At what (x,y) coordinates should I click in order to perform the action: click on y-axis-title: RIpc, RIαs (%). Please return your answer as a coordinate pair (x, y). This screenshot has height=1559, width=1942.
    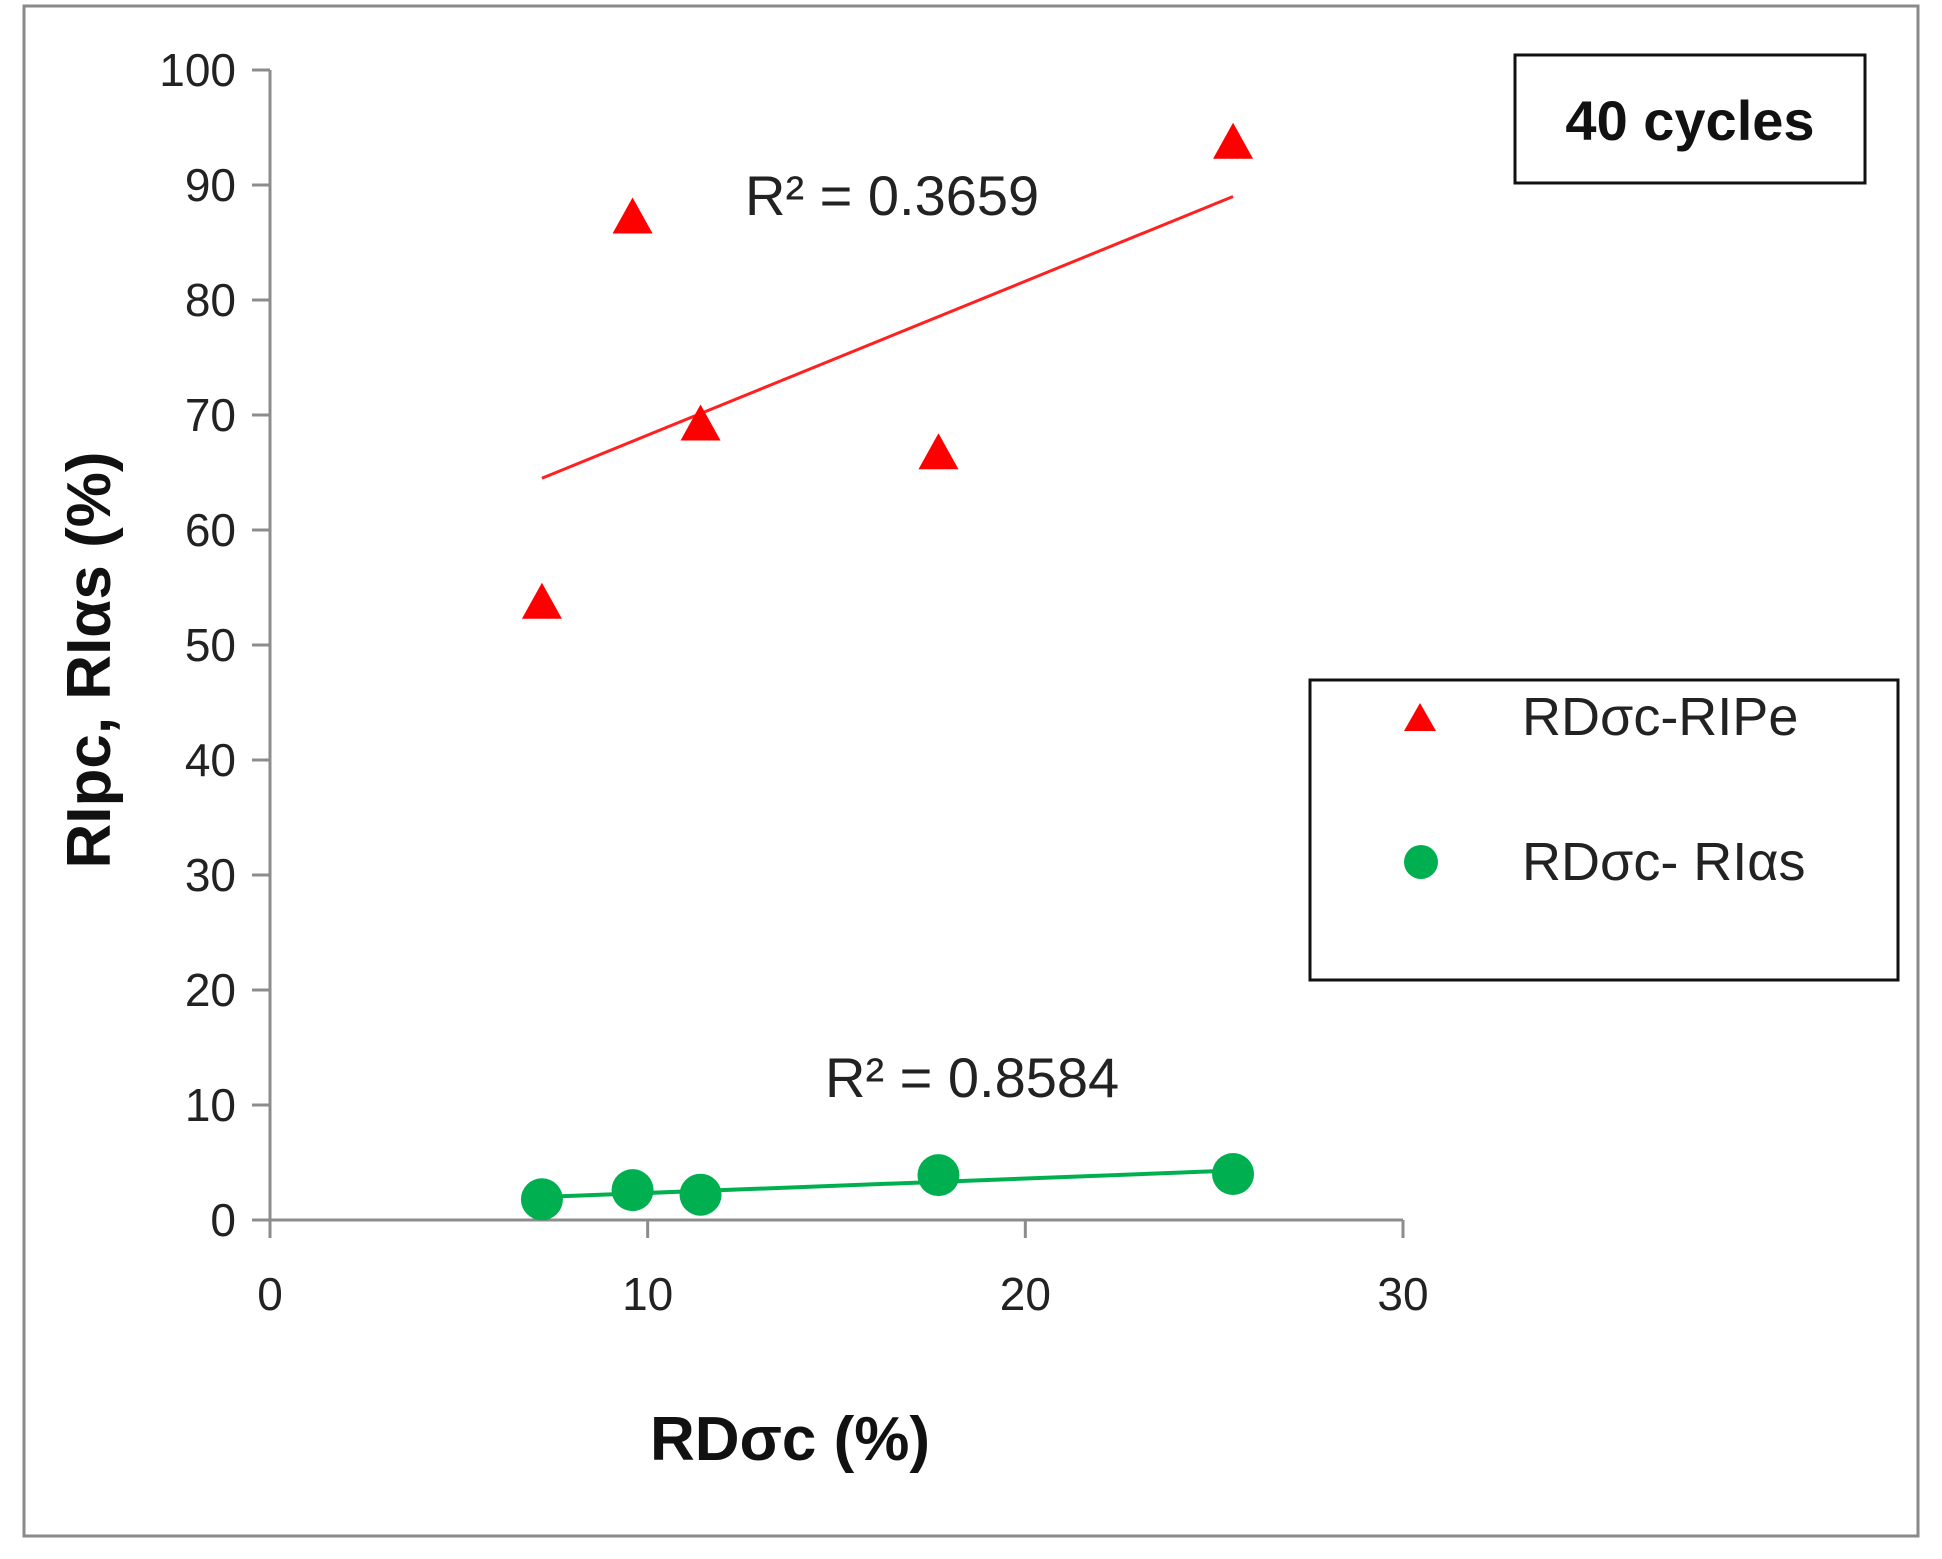
    Looking at the image, I should click on (89, 659).